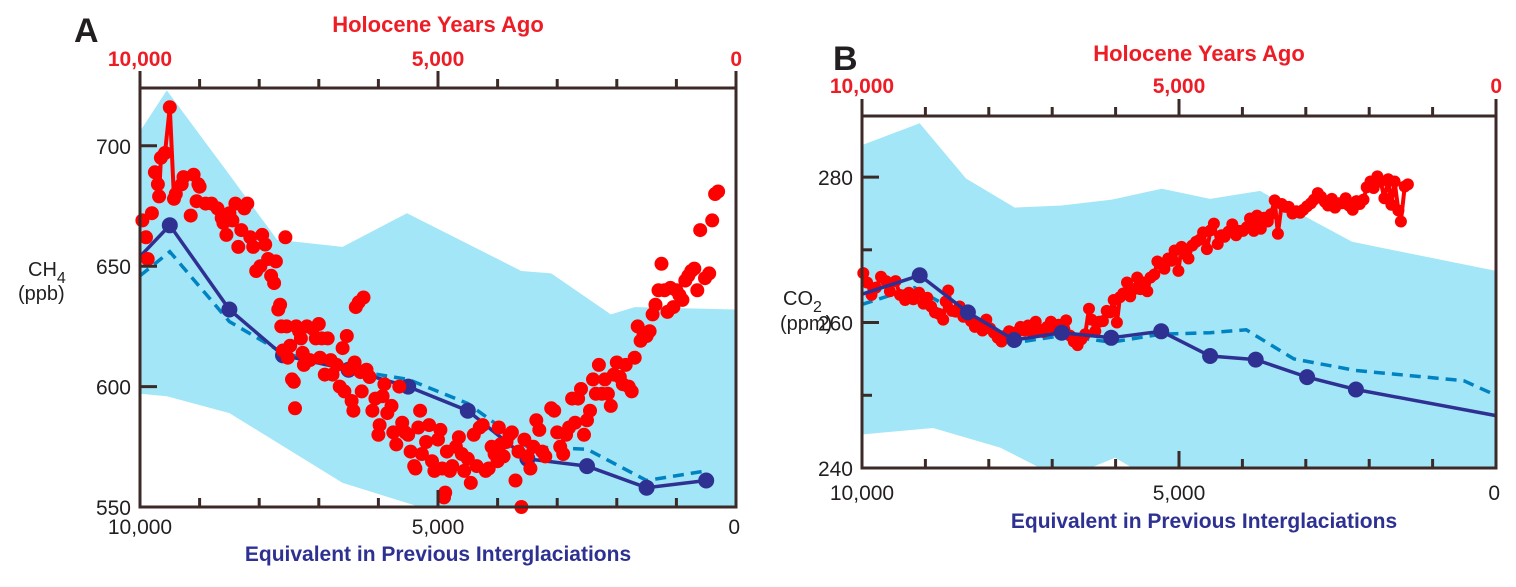 This screenshot has width=1516, height=587. I want to click on panel-a-dashed-series-line, so click(422, 366).